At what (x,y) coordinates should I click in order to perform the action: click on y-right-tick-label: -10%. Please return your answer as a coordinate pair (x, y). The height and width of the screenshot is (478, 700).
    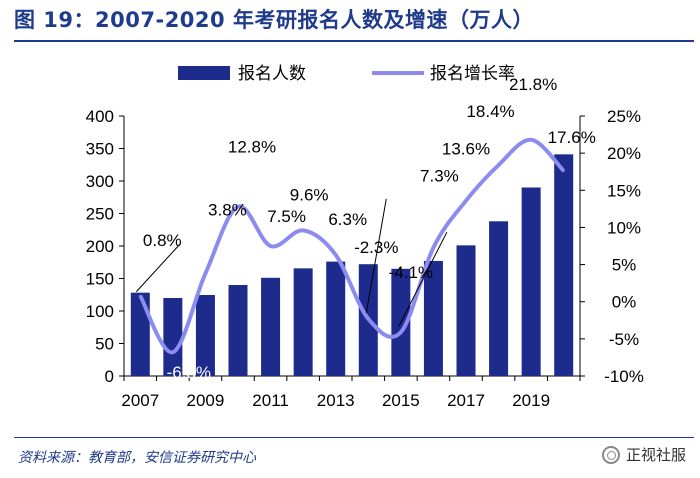
    Looking at the image, I should click on (624, 376).